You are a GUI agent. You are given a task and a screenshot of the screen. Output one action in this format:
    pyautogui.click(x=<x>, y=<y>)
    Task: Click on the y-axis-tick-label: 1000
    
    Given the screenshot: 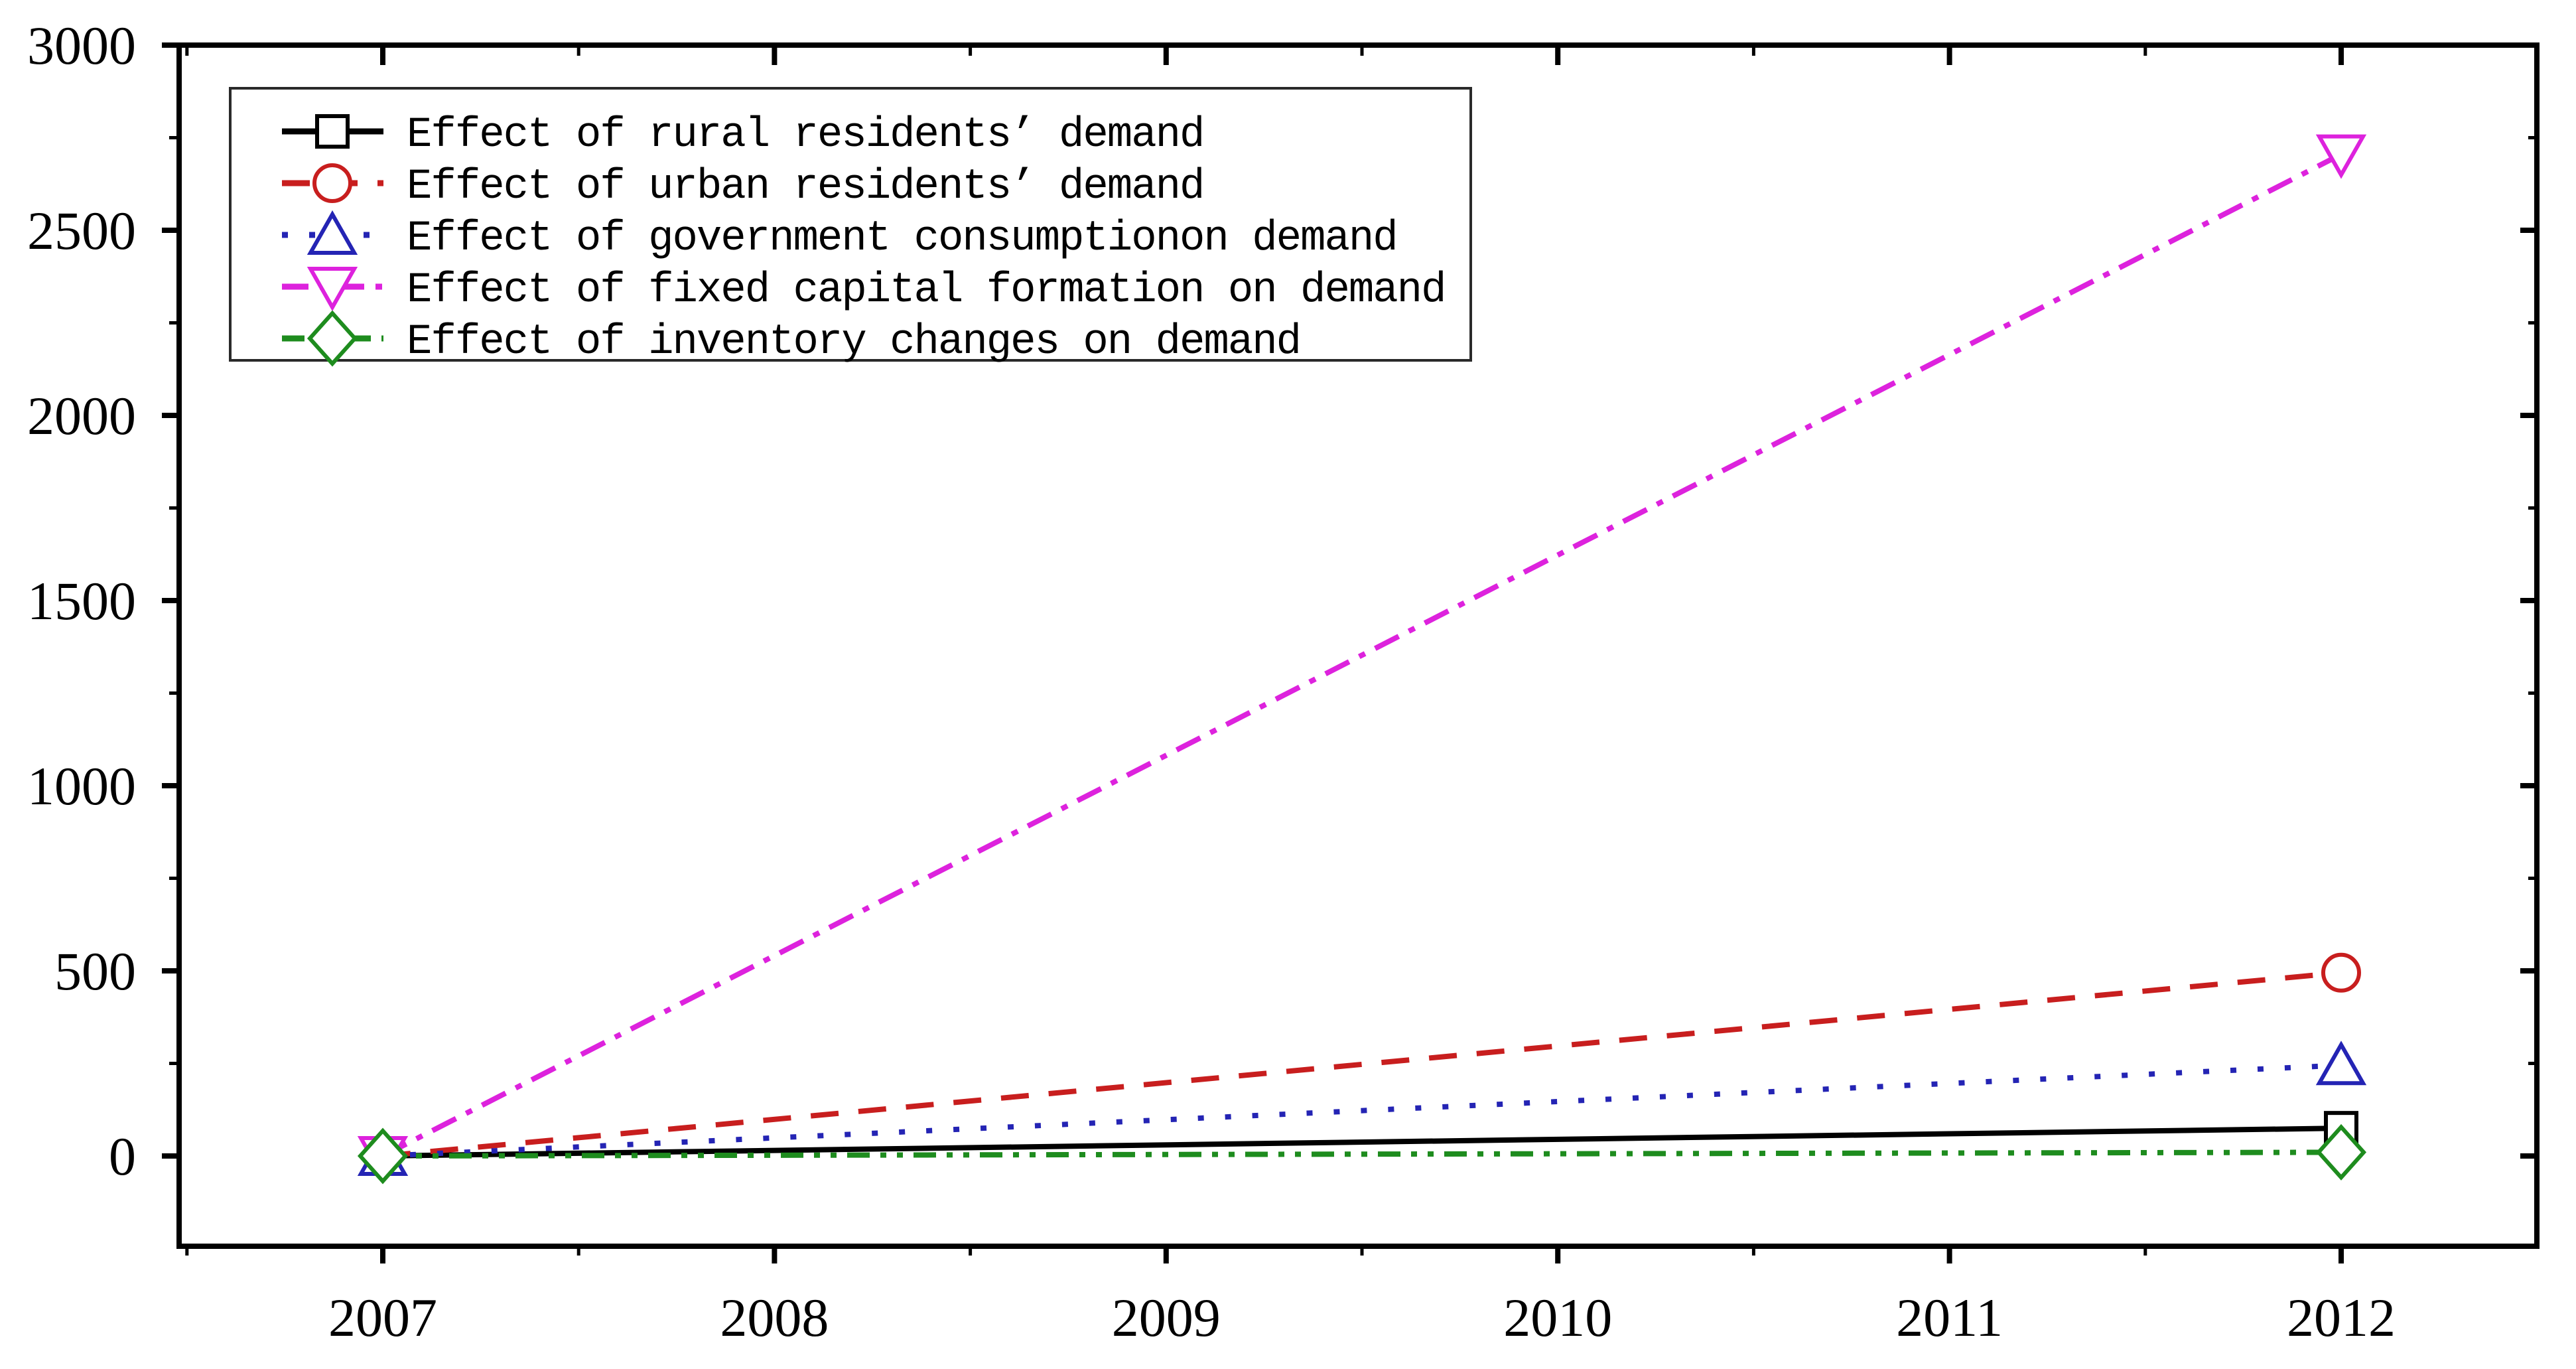 What is the action you would take?
    pyautogui.click(x=81, y=786)
    